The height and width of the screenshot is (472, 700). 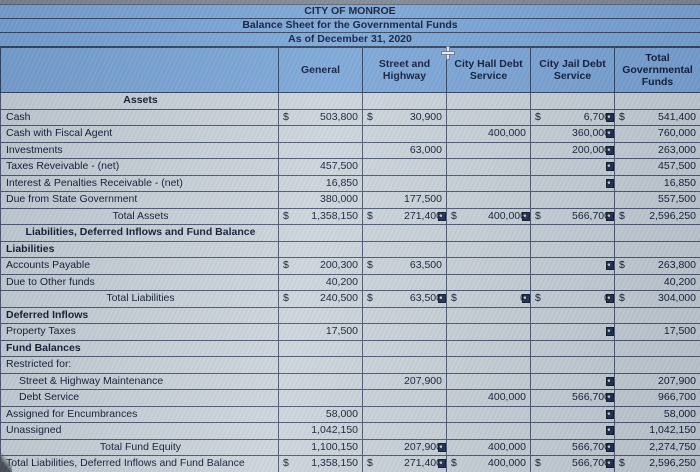 I want to click on col-header-general: General, so click(x=320, y=70).